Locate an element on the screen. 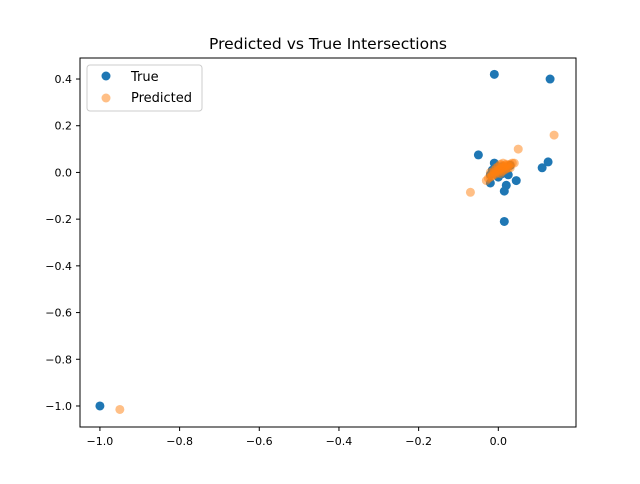  x-tick-label: −0.6 is located at coordinates (259, 441).